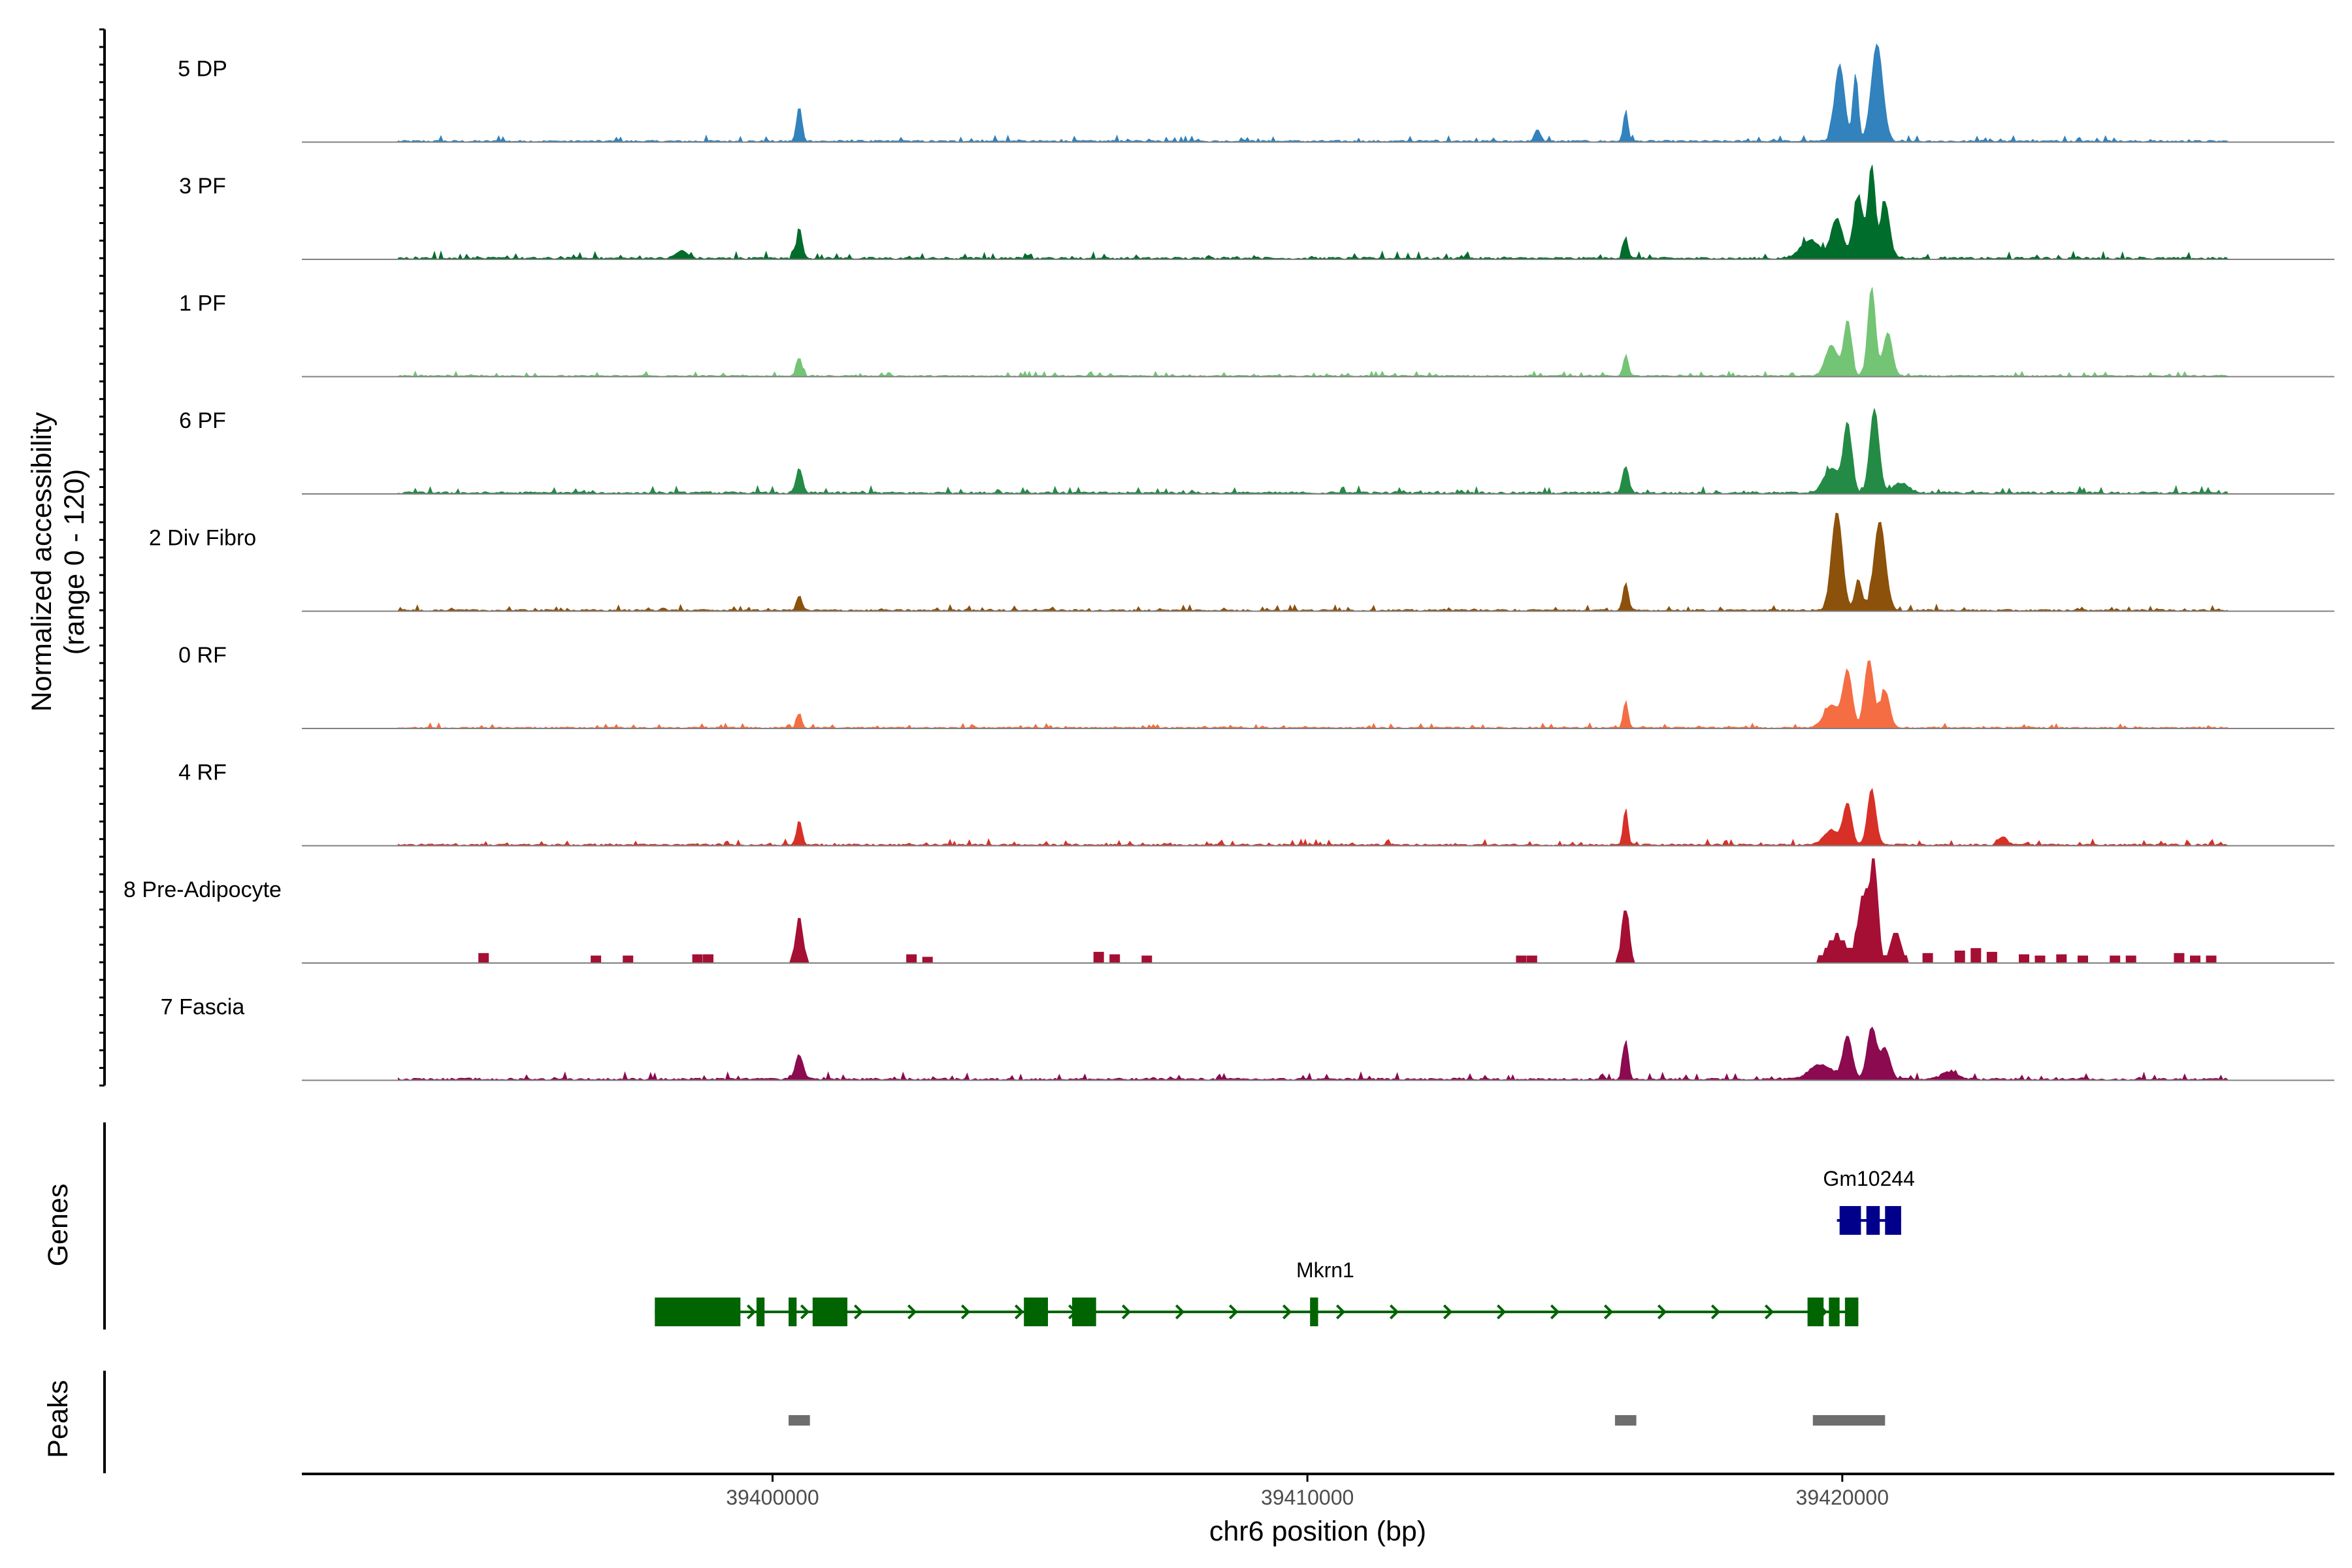  I want to click on coverage-area-3-pf, so click(1312, 212).